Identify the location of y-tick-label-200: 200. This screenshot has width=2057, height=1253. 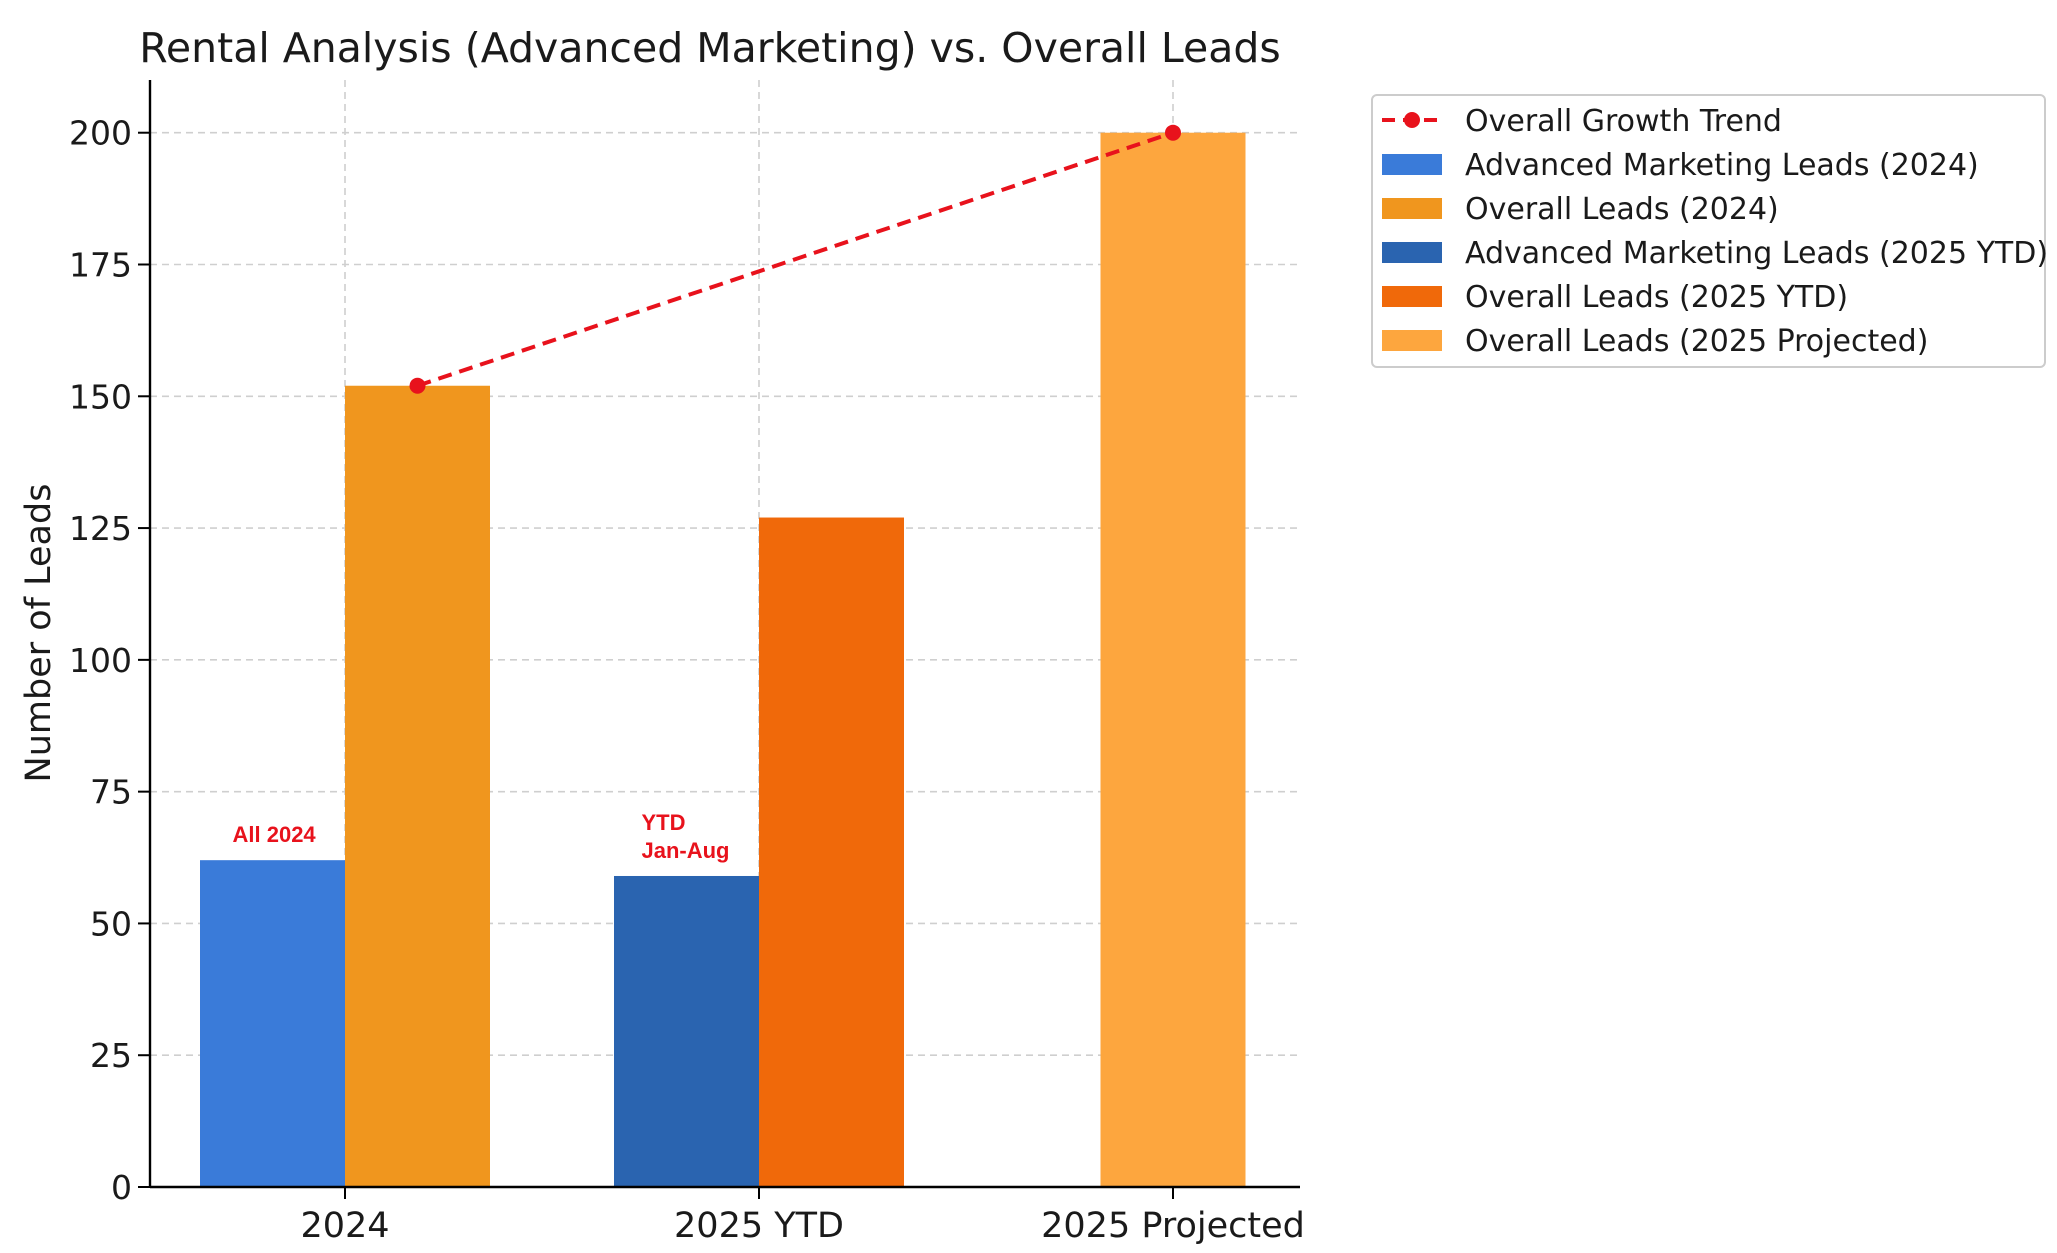
(100, 133).